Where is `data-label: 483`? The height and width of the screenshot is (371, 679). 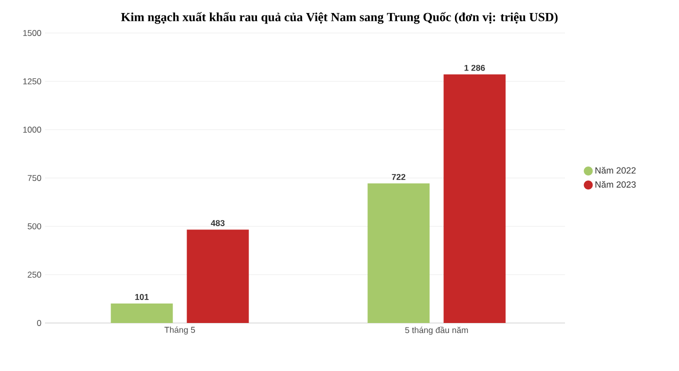 data-label: 483 is located at coordinates (217, 223).